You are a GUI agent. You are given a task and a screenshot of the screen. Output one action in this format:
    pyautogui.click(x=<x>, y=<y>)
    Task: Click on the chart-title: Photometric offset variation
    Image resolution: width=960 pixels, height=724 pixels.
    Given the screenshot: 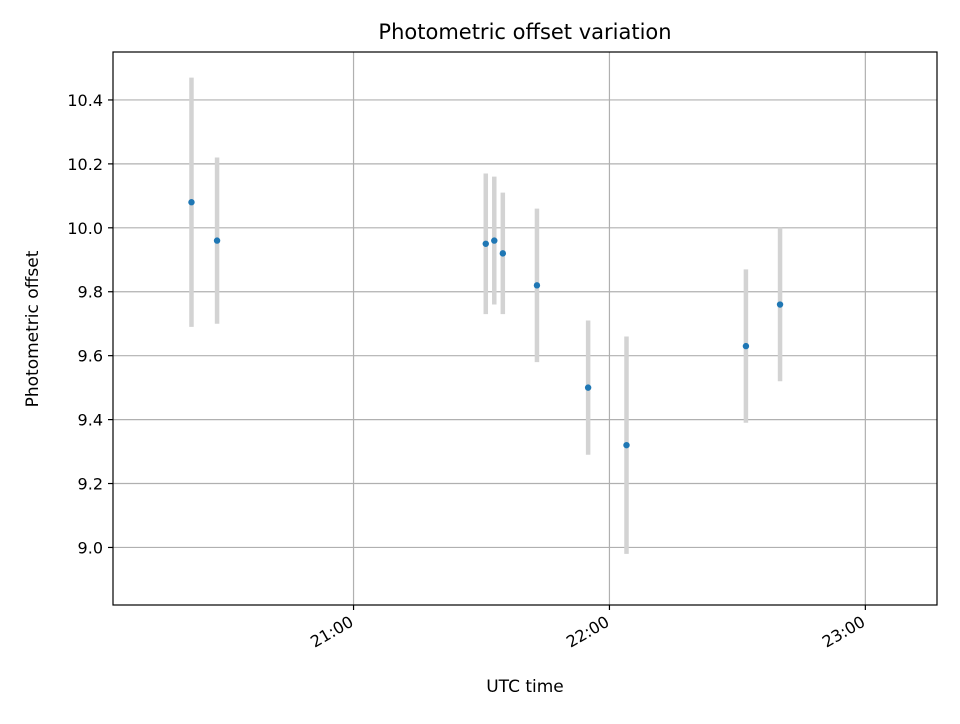 What is the action you would take?
    pyautogui.click(x=524, y=32)
    